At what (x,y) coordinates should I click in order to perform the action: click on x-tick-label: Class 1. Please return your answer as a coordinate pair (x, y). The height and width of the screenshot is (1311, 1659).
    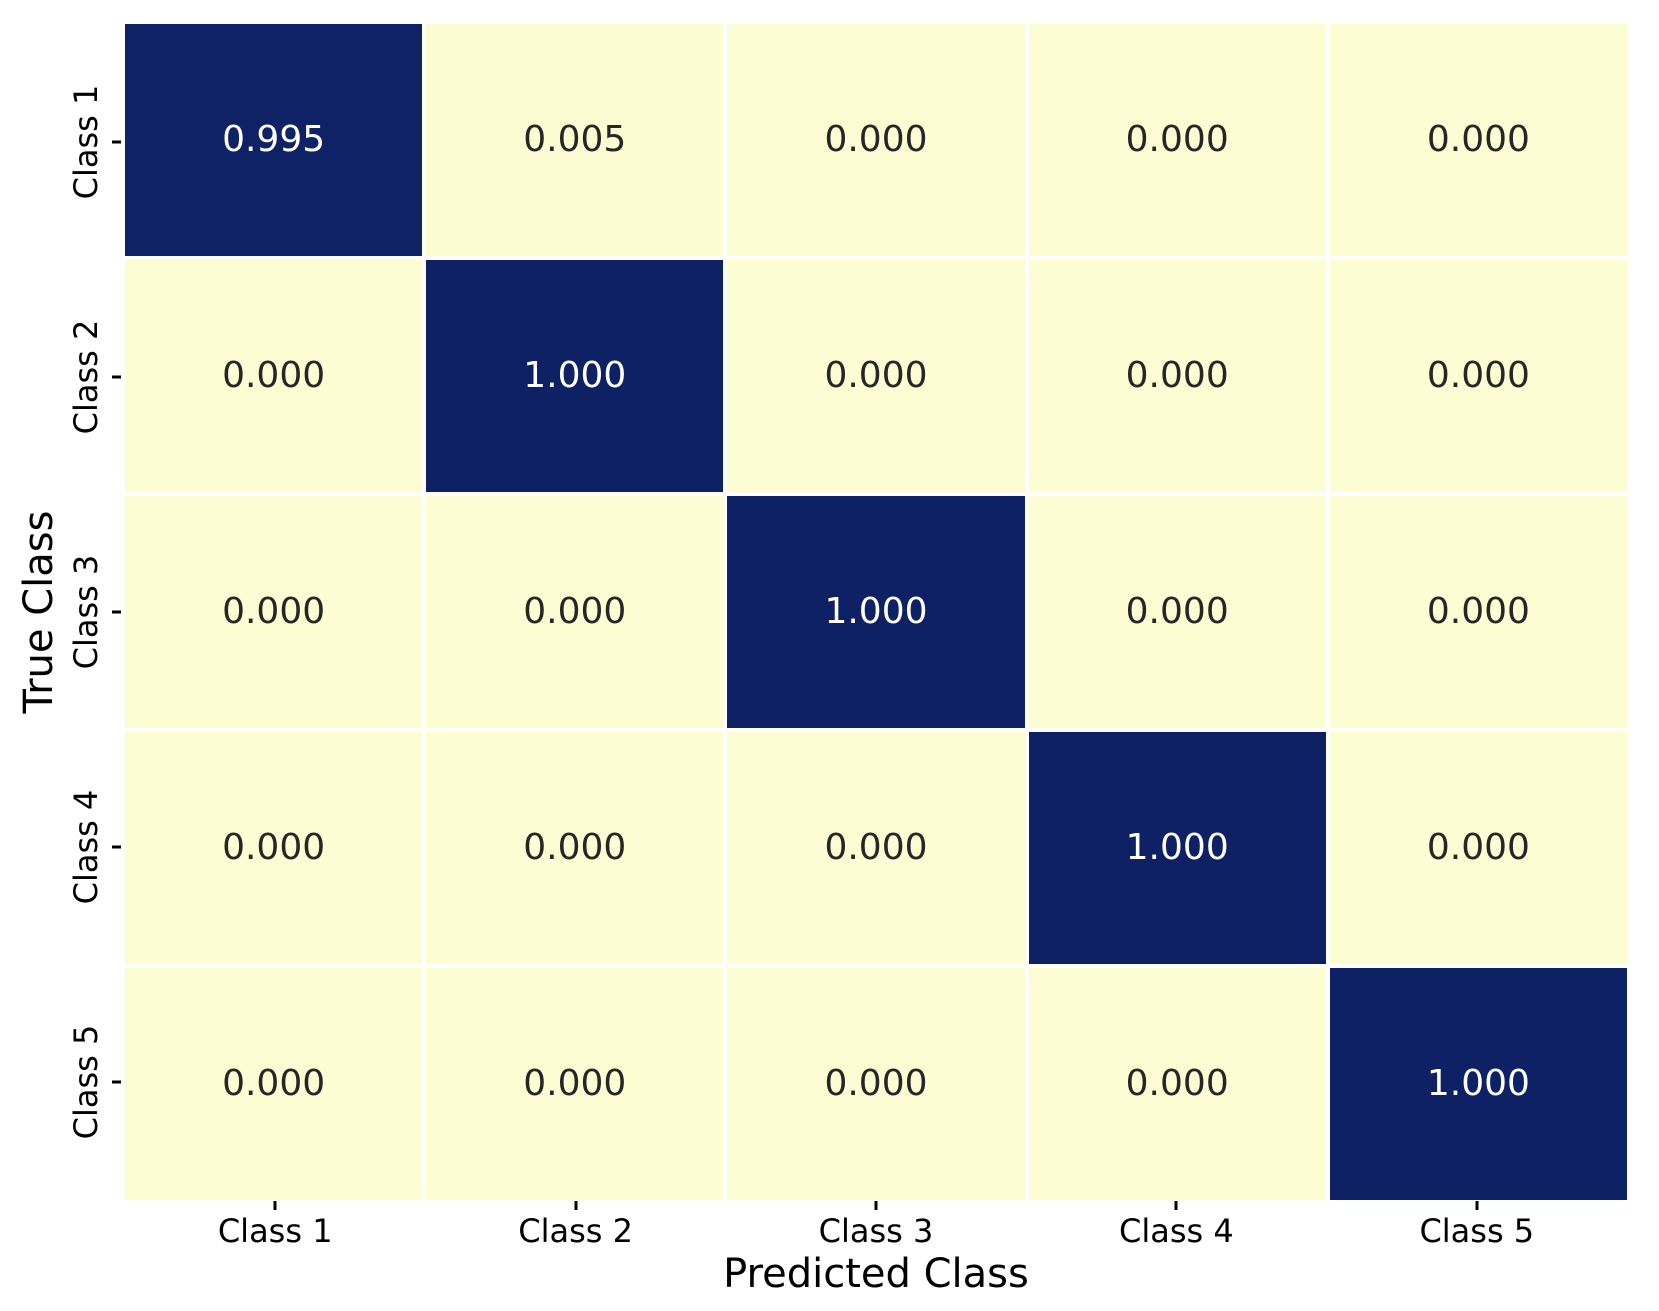
    Looking at the image, I should click on (275, 1231).